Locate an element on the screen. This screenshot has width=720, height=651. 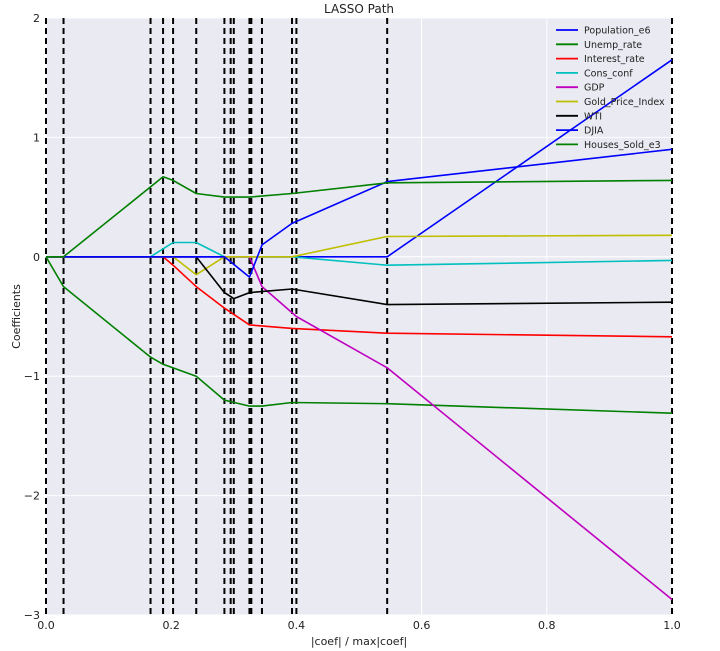
x-tick-label: 0.2 is located at coordinates (171, 625).